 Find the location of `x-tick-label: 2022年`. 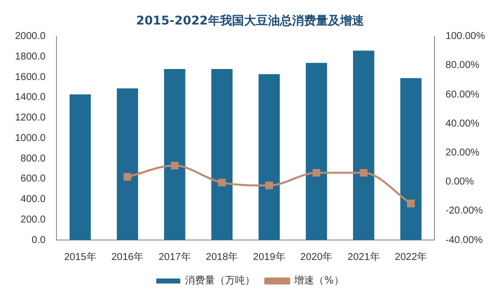

x-tick-label: 2022年 is located at coordinates (411, 256).